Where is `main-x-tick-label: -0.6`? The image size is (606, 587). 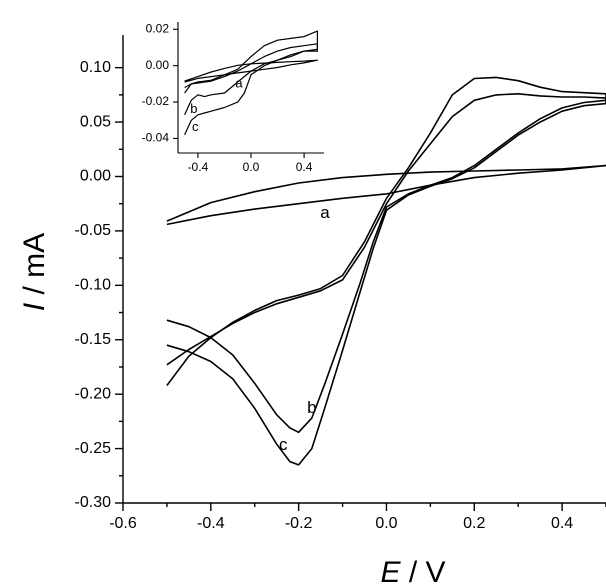
main-x-tick-label: -0.6 is located at coordinates (123, 523).